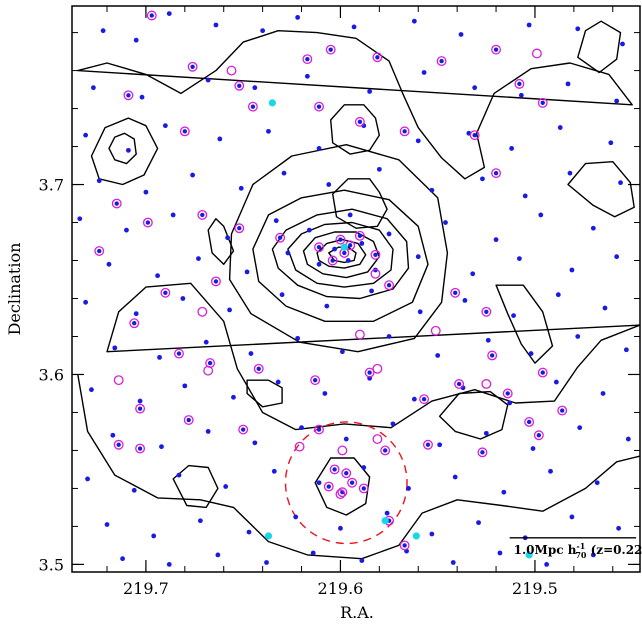 Image resolution: width=642 pixels, height=626 pixels. Describe the element at coordinates (51, 185) in the screenshot. I see `y-tick-label: 3.7` at that location.